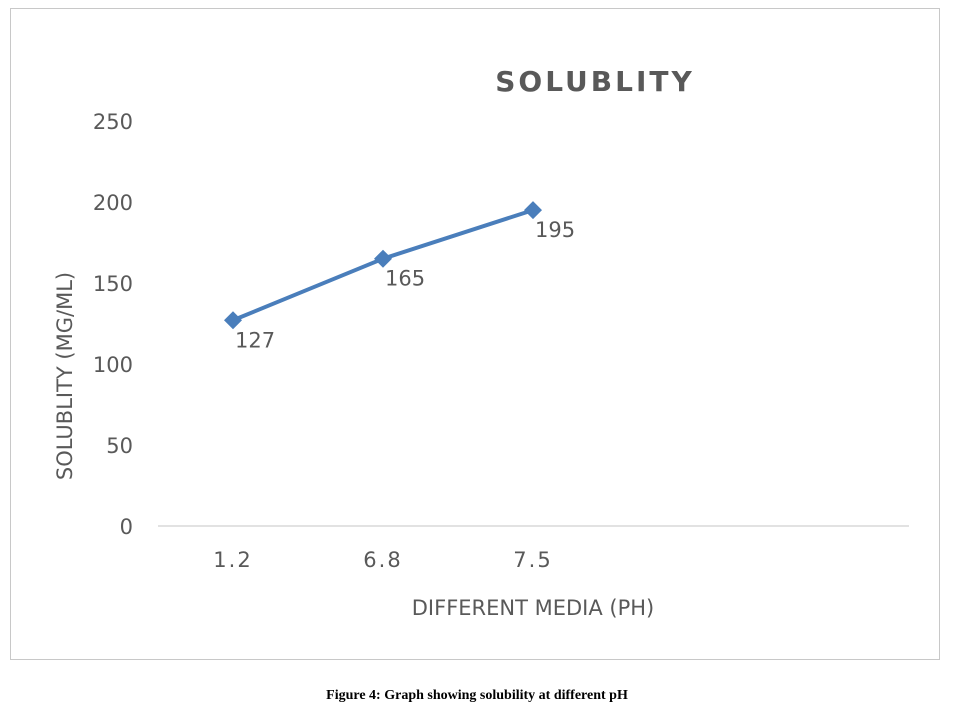  What do you see at coordinates (532, 560) in the screenshot?
I see `x-tick-label: 7.5` at bounding box center [532, 560].